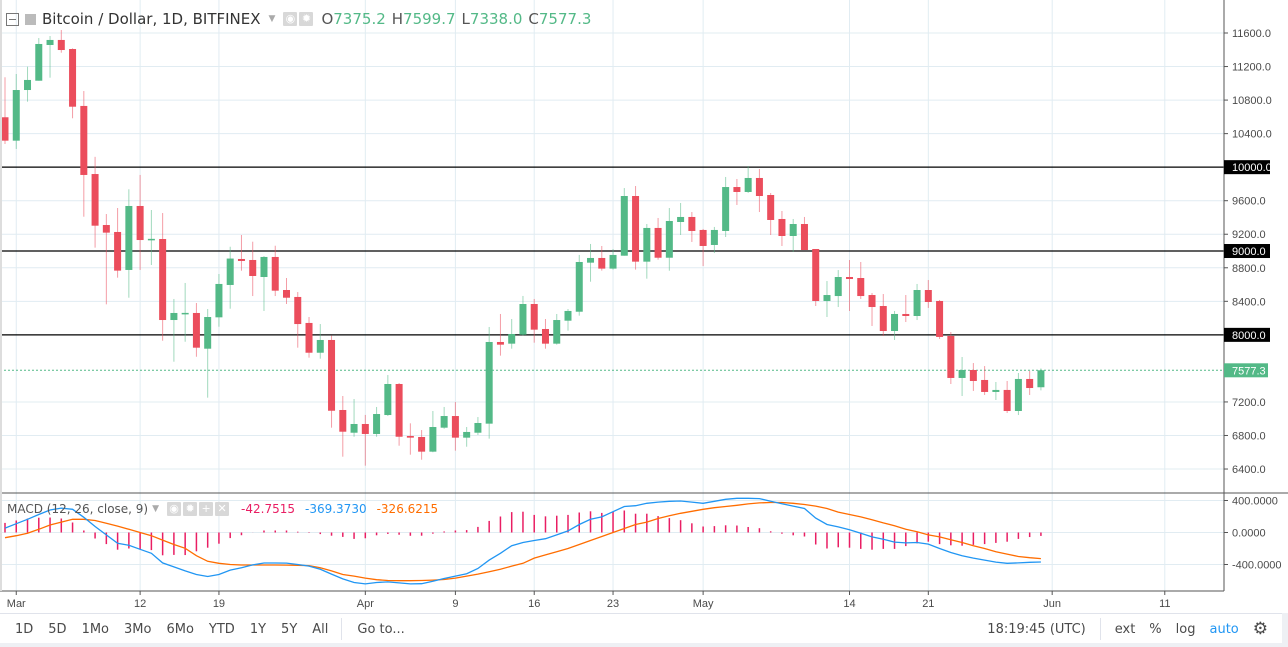 The width and height of the screenshot is (1288, 647). What do you see at coordinates (138, 629) in the screenshot?
I see `timeframe-3mo: 3Mo` at bounding box center [138, 629].